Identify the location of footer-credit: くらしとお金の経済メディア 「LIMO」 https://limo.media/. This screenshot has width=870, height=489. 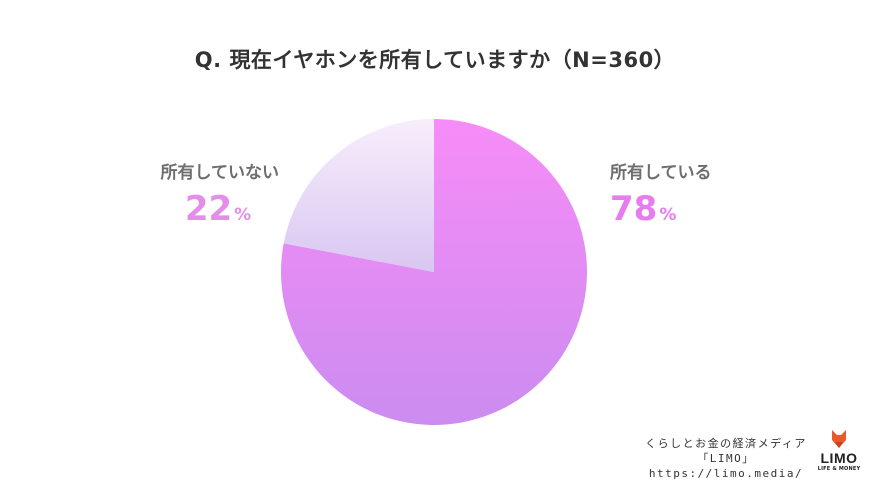
(726, 458).